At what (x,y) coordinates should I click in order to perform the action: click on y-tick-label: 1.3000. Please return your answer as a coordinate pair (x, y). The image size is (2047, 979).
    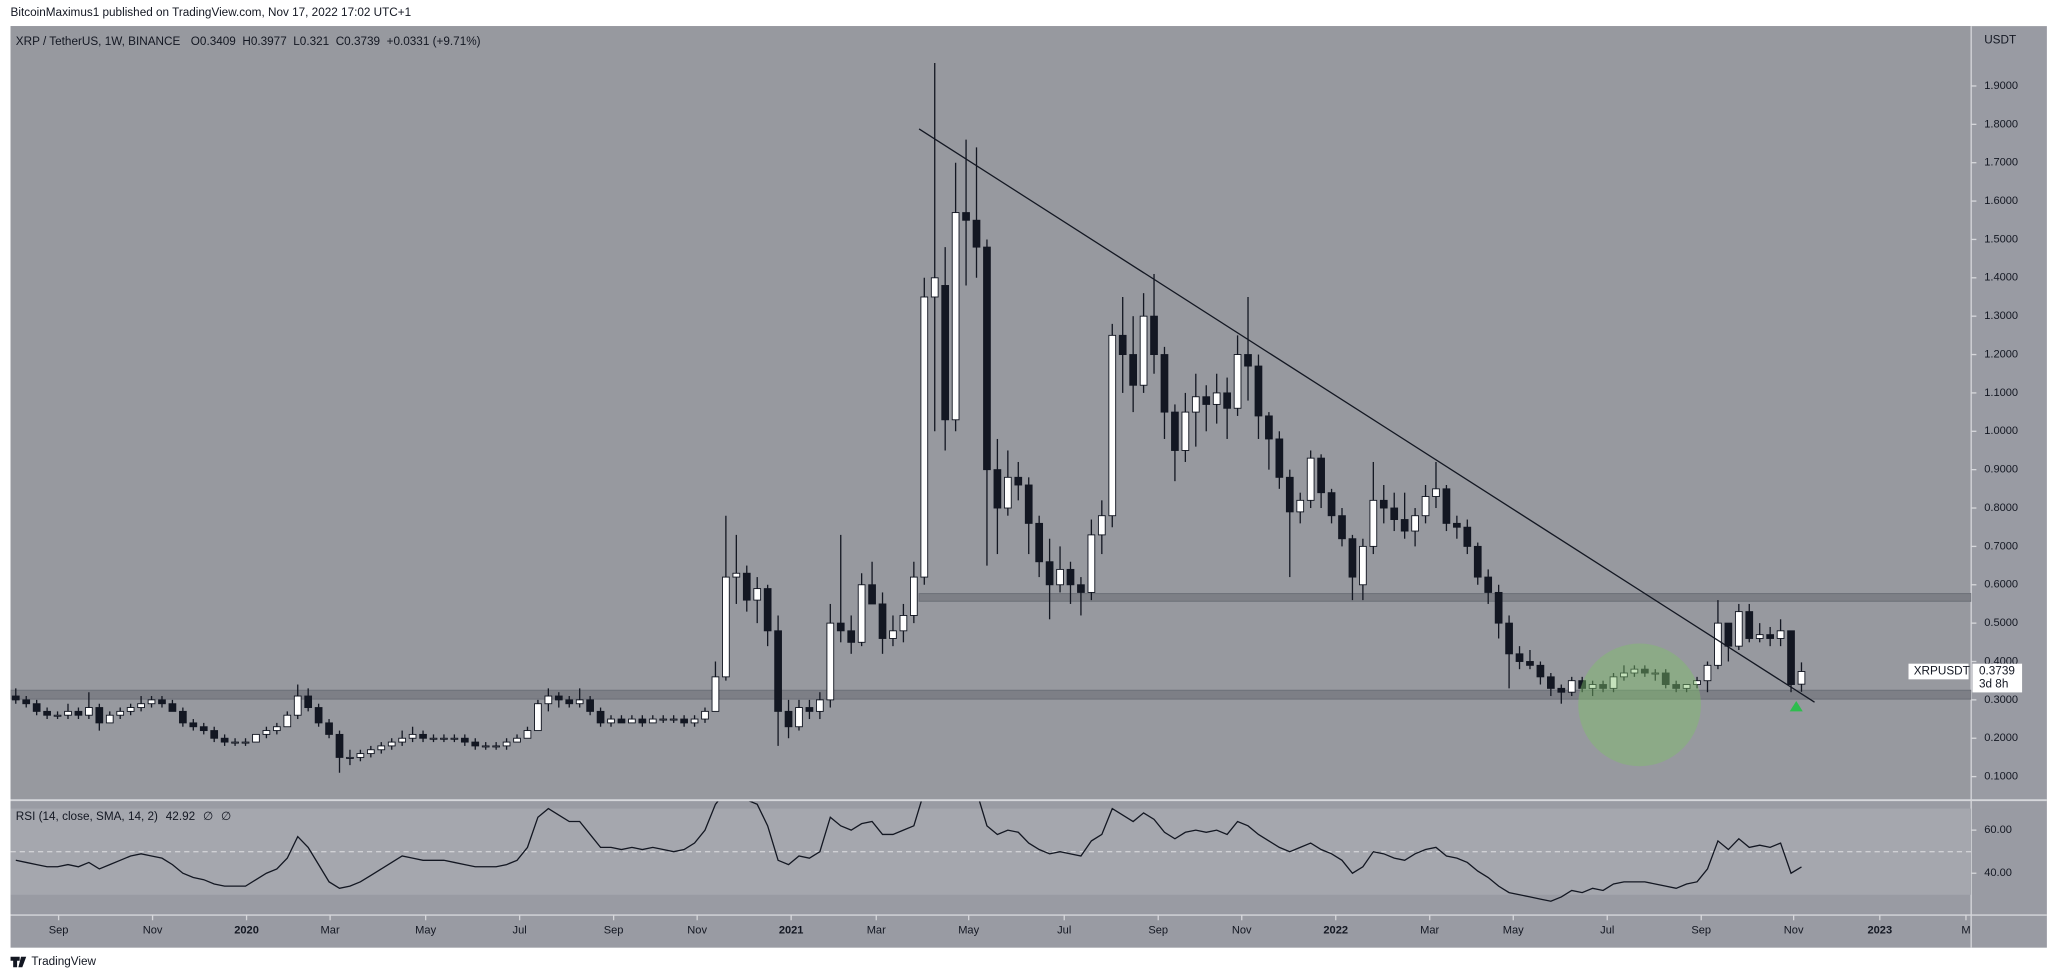
    Looking at the image, I should click on (2001, 316).